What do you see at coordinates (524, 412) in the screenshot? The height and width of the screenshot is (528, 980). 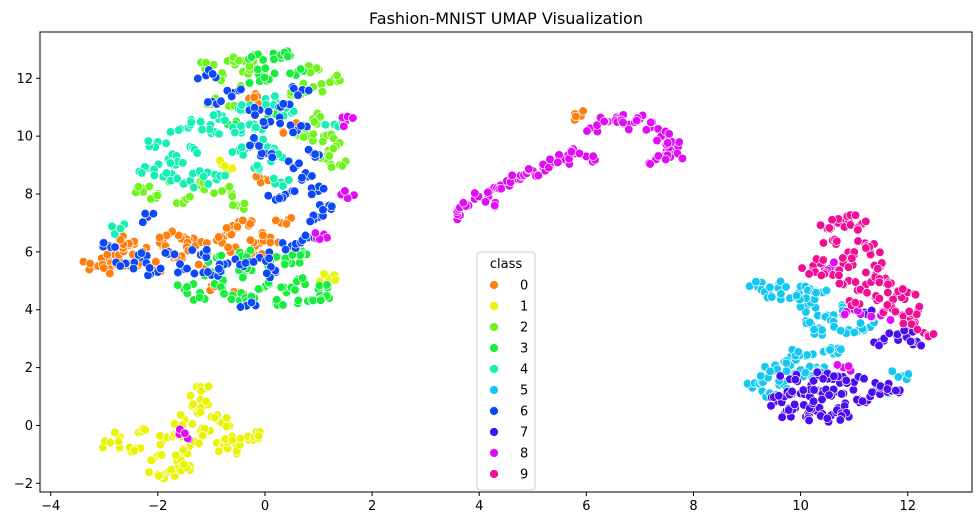 I see `legend-label-class-6: 6` at bounding box center [524, 412].